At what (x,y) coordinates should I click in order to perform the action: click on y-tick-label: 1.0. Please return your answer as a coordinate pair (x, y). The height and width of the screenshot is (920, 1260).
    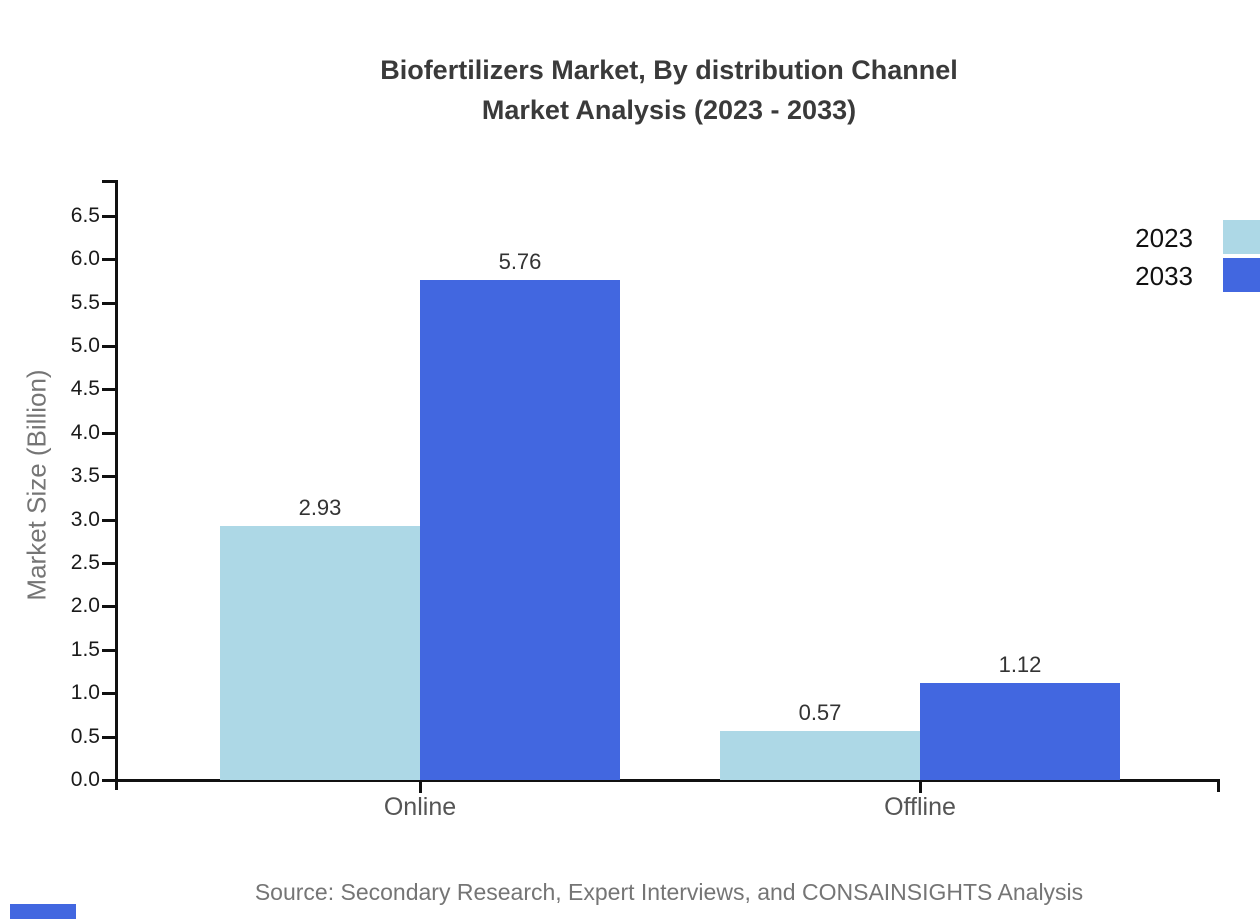
    Looking at the image, I should click on (85, 693).